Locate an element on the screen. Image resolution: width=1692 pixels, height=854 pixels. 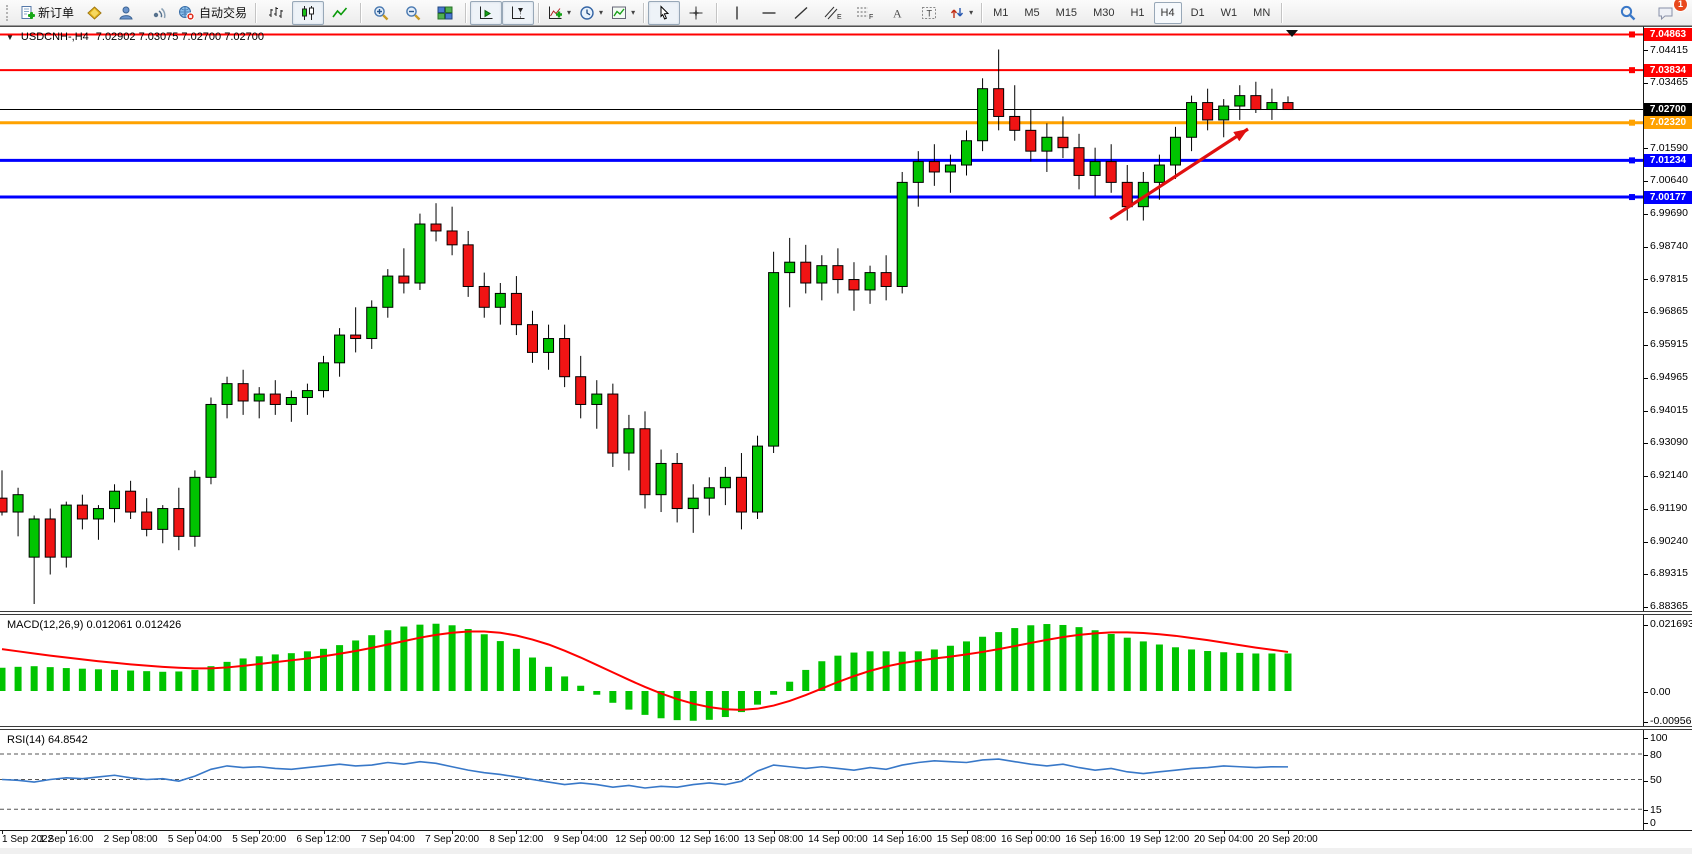
tile-windows-button is located at coordinates (445, 13).